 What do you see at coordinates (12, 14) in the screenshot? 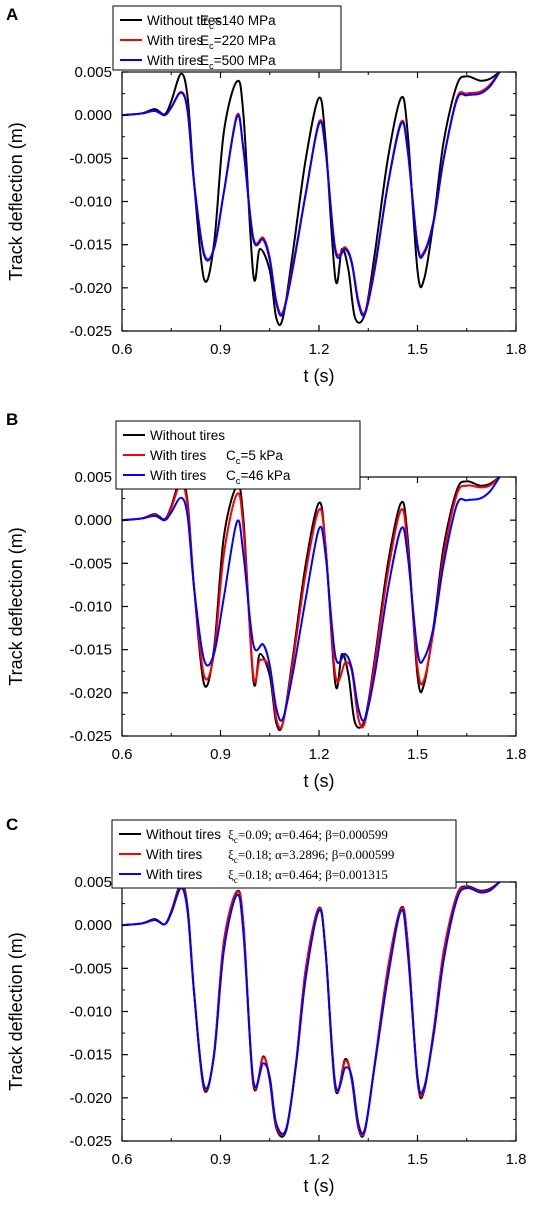
I see `panel-letter: A` at bounding box center [12, 14].